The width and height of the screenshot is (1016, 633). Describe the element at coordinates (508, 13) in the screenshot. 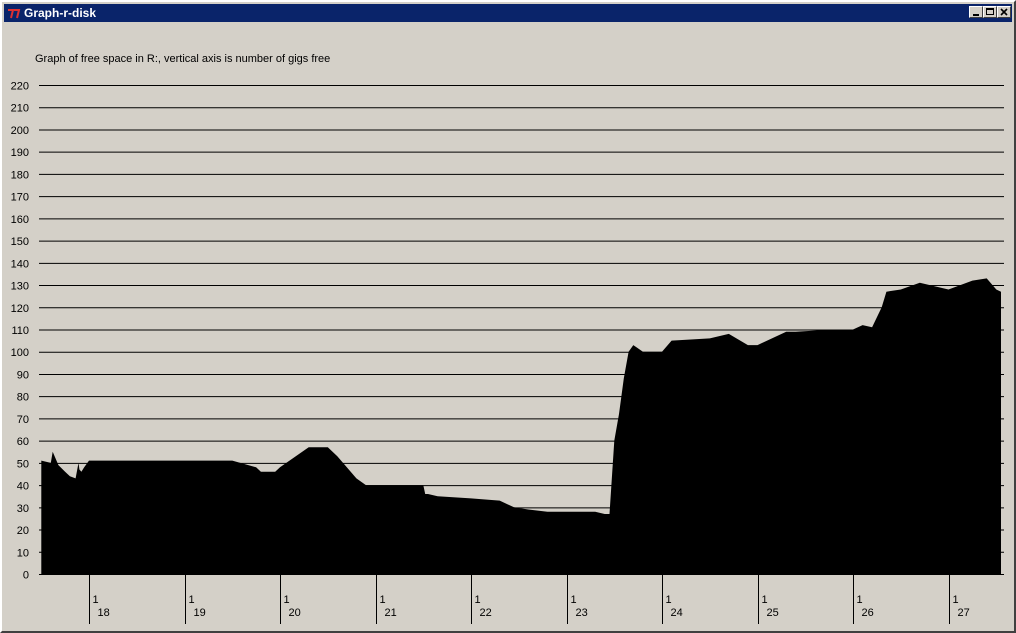

I see `title-bar: Graph-r-disk` at that location.